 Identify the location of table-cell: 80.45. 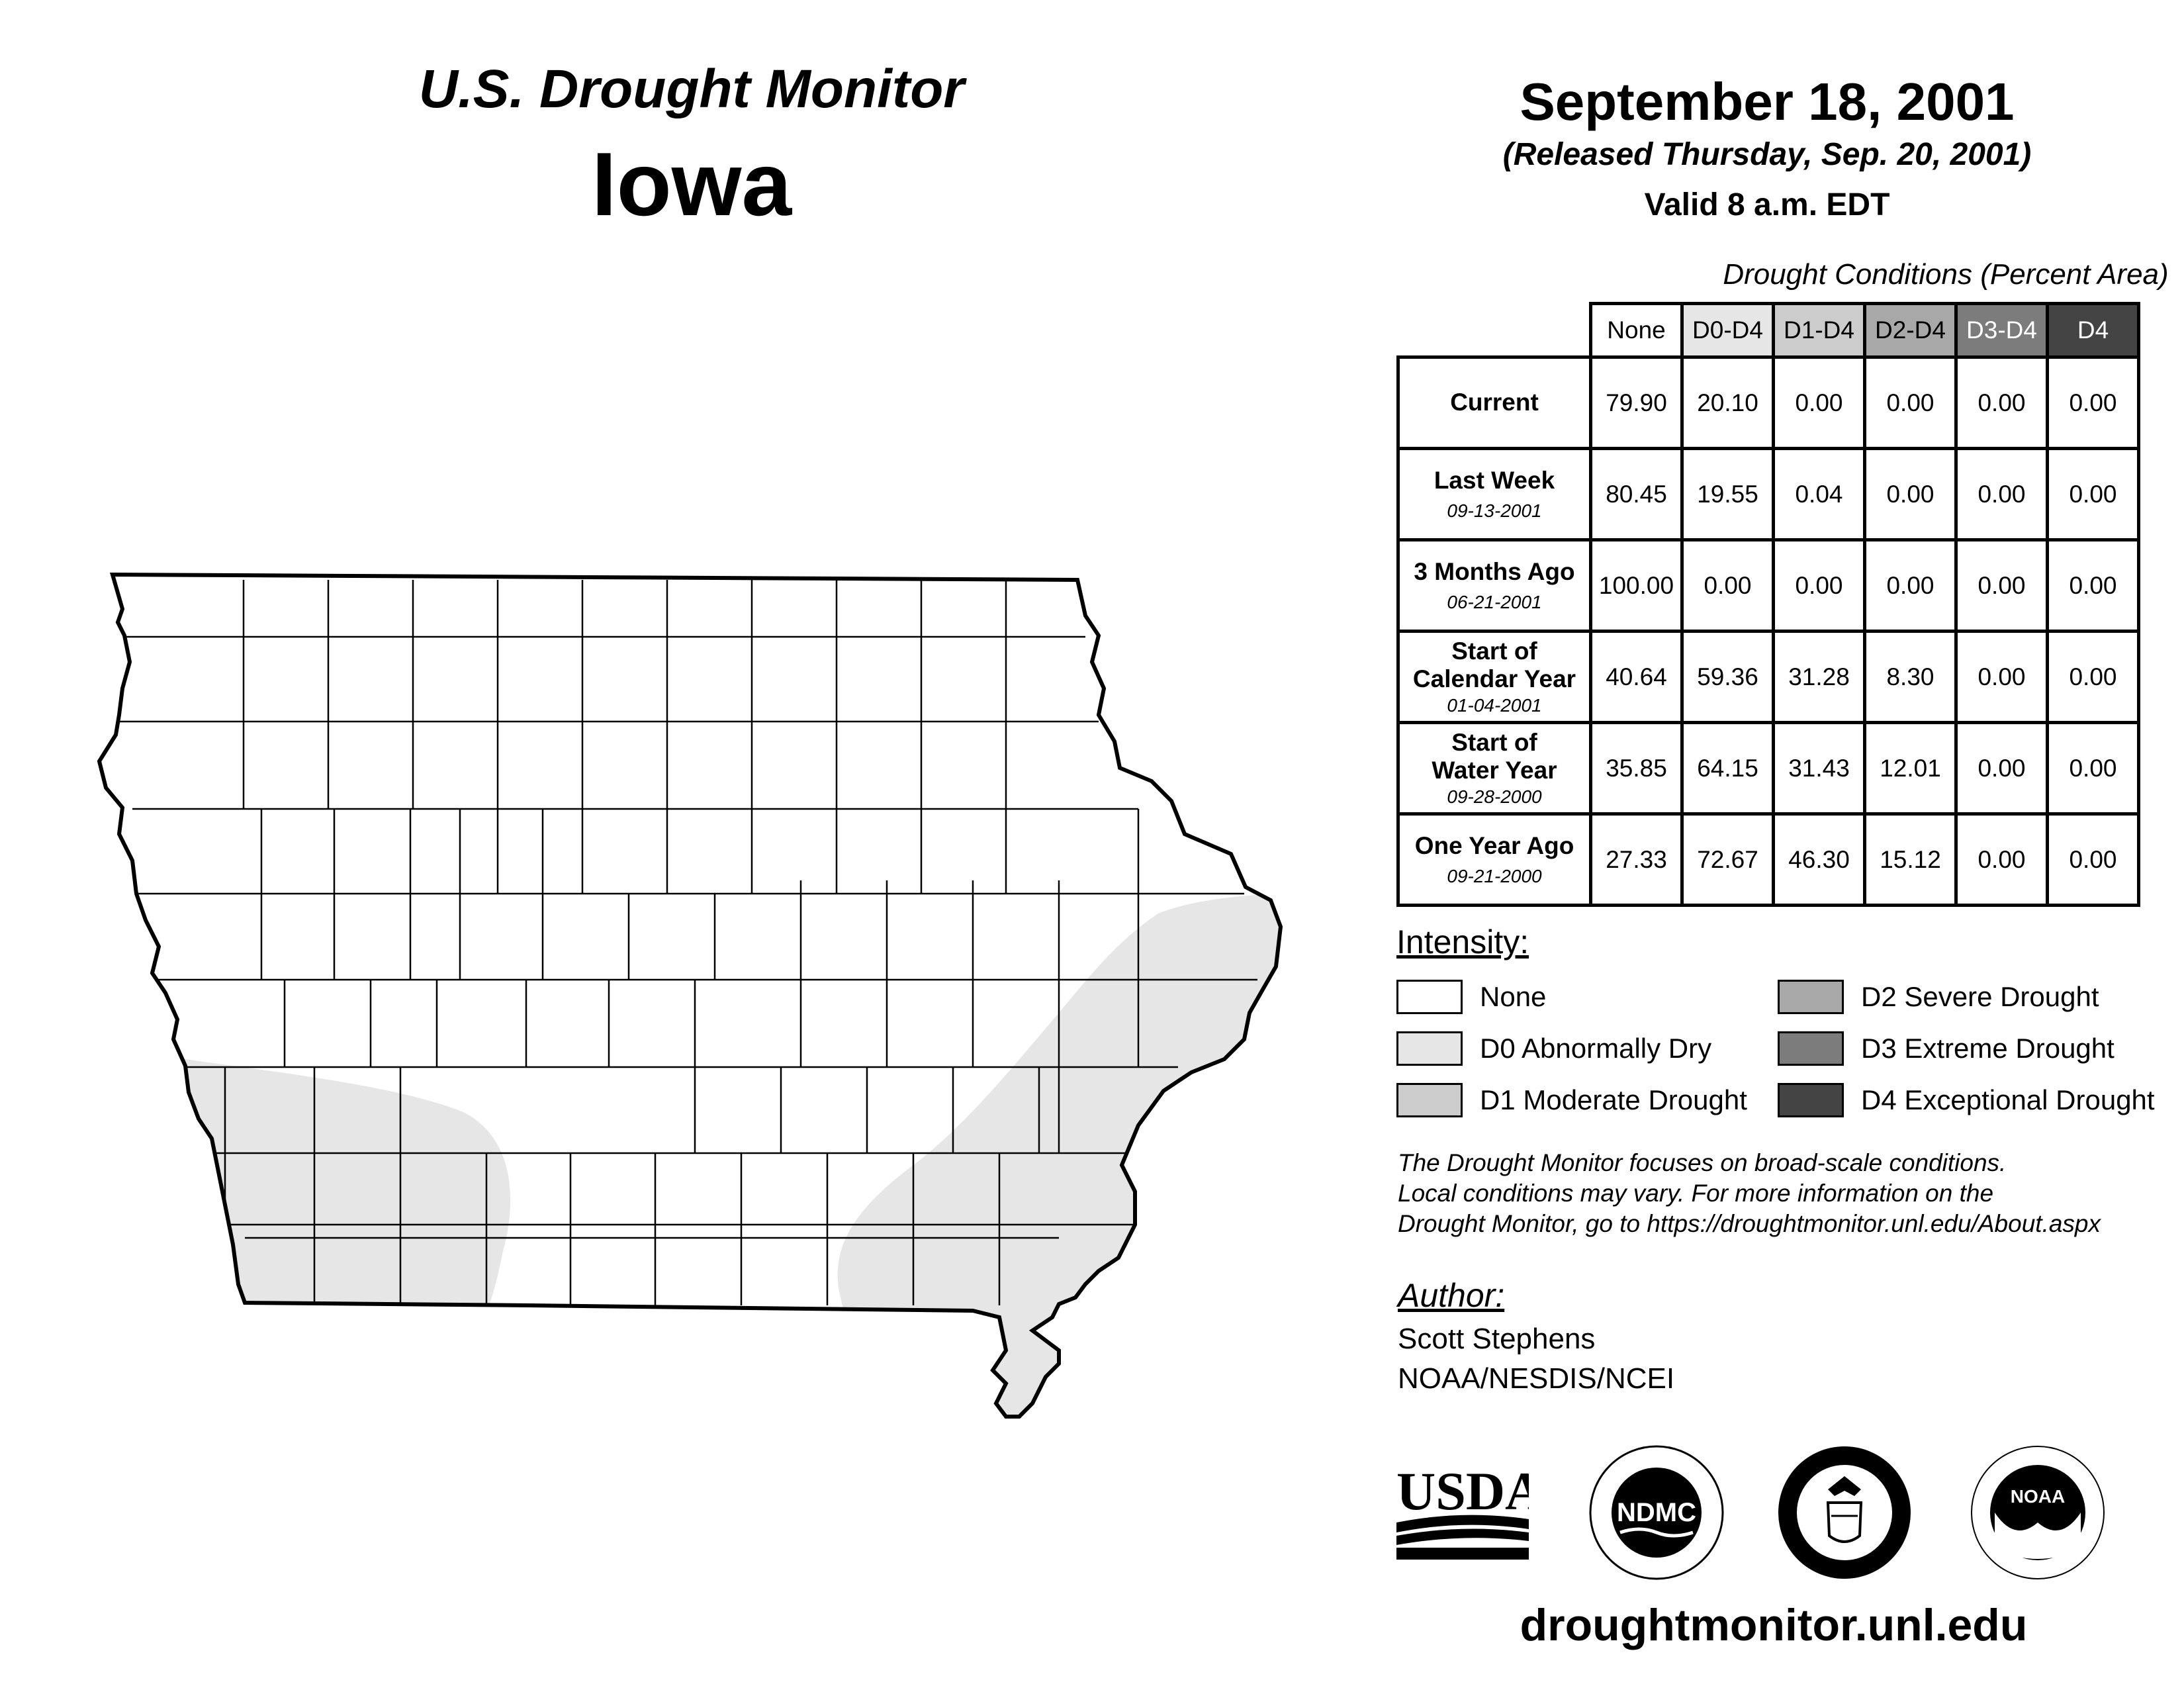
(1636, 494).